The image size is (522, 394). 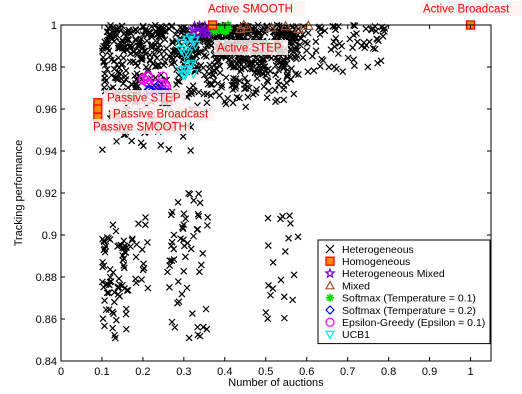 I want to click on y-tick-label: 0.98, so click(x=46, y=68).